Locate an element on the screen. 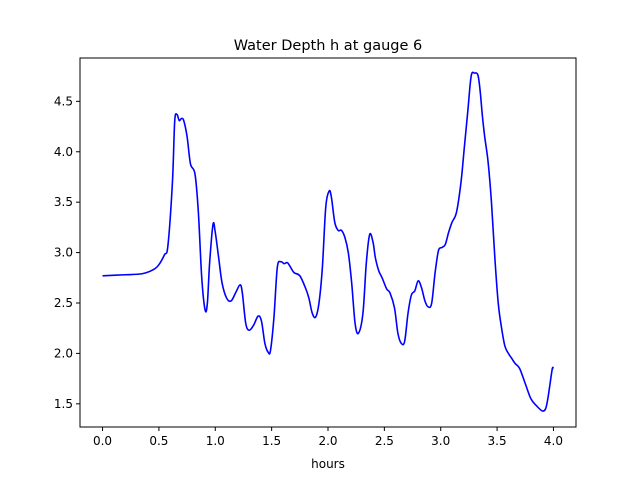 This screenshot has width=640, height=480. x-tick-label: 1.0 is located at coordinates (215, 441).